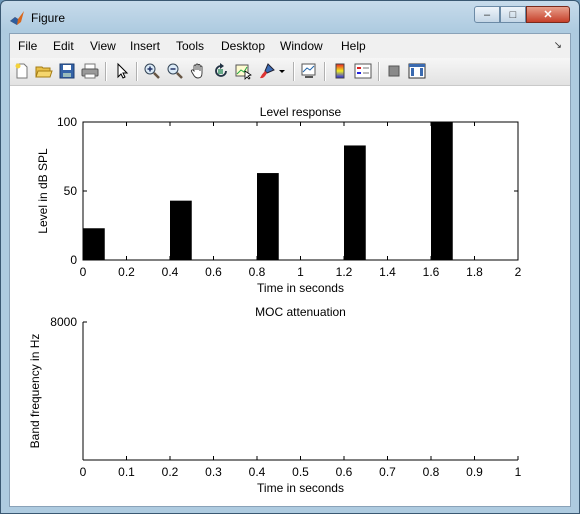 The width and height of the screenshot is (580, 514). What do you see at coordinates (353, 46) in the screenshot?
I see `menu-help: Help` at bounding box center [353, 46].